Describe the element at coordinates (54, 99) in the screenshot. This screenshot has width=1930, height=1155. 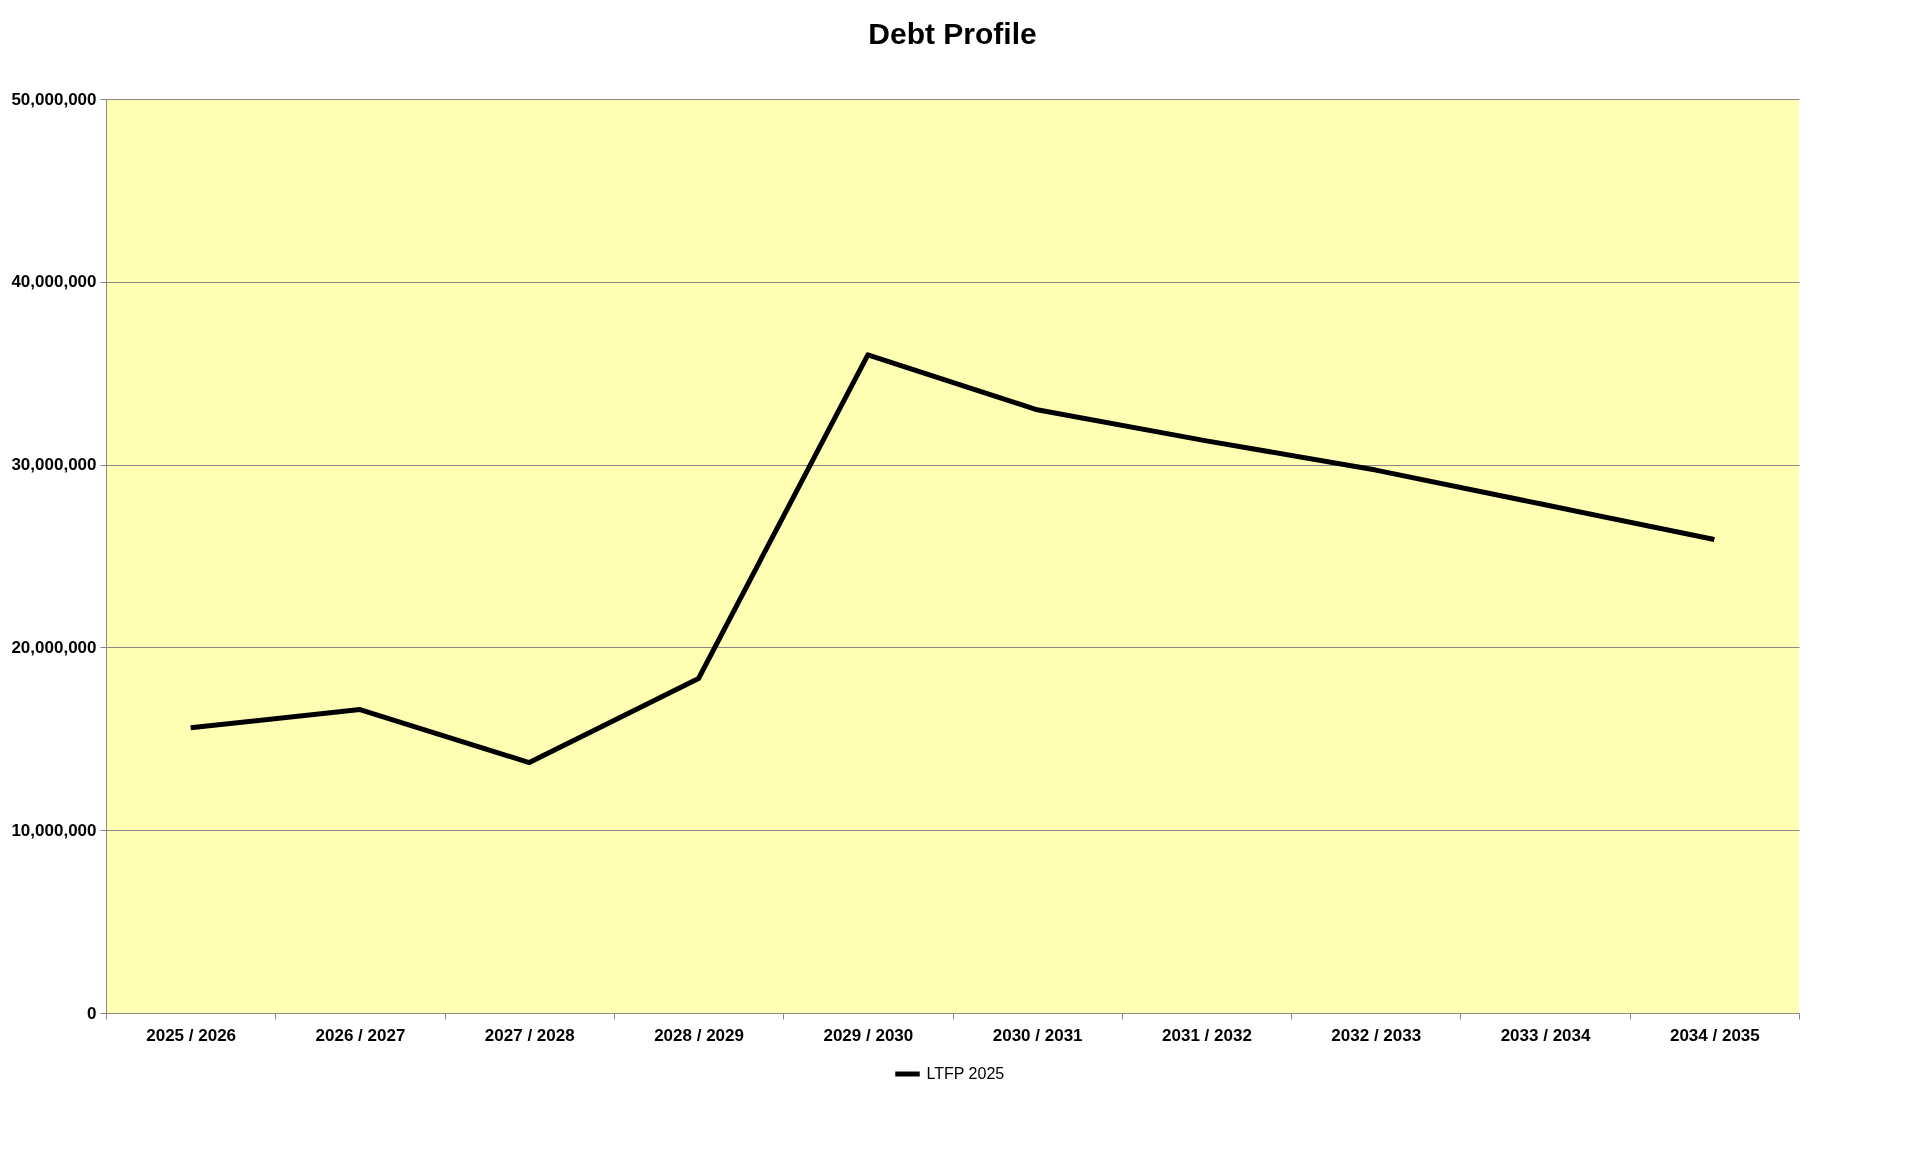
I see `y-tick-label: 50,000,000` at that location.